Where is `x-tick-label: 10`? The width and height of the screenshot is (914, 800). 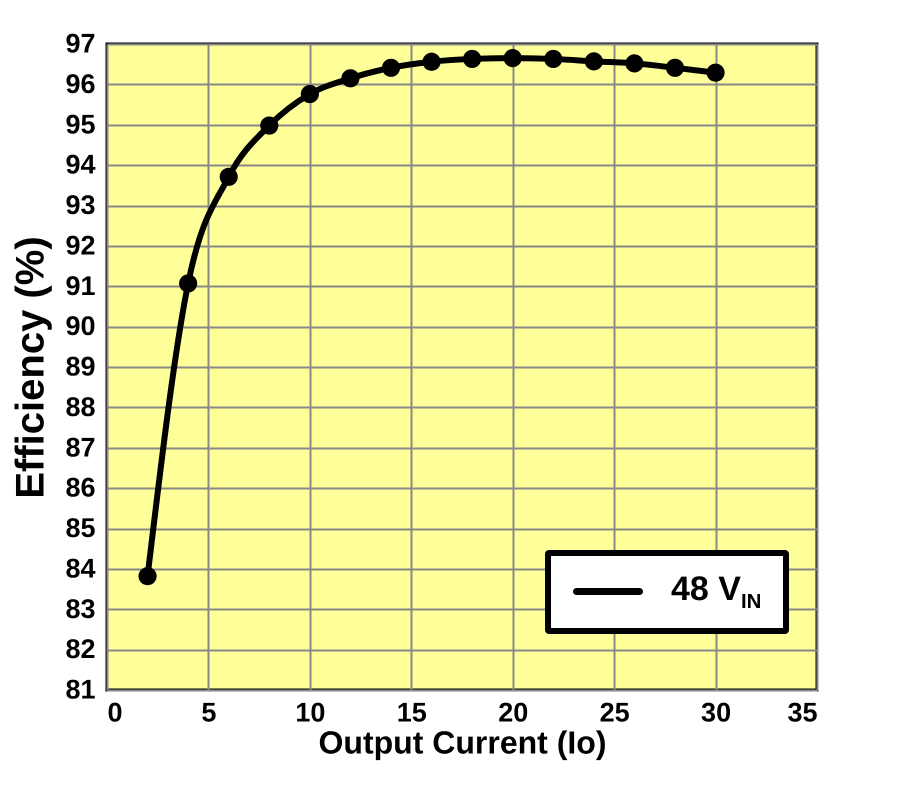
x-tick-label: 10 is located at coordinates (310, 713).